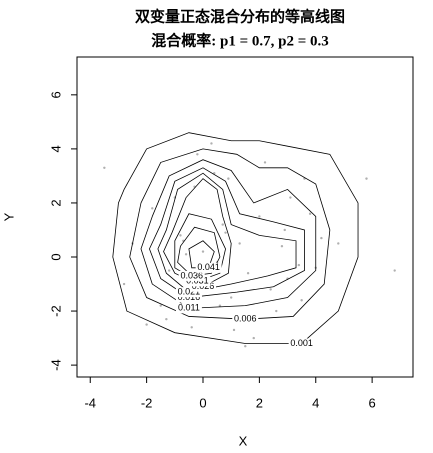  What do you see at coordinates (55, 256) in the screenshot?
I see `y-tick-label: 0` at bounding box center [55, 256].